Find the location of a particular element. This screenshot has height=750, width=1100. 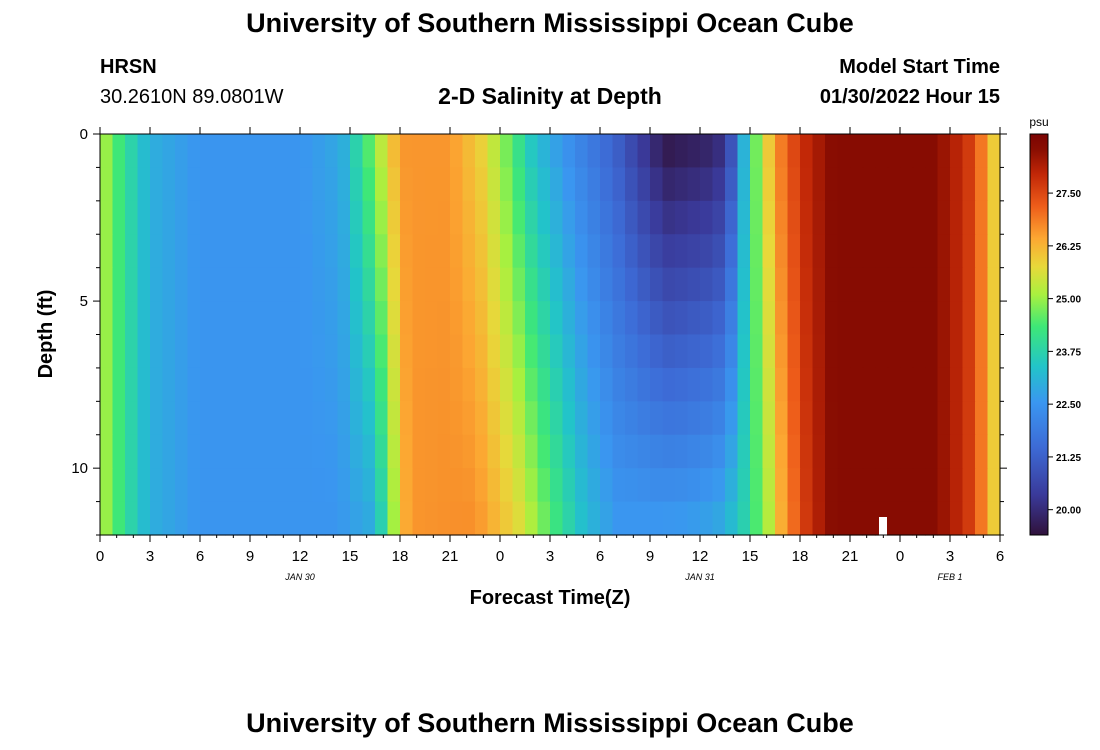

model-start-value: 01/30/2022 Hour 15 is located at coordinates (909, 97).